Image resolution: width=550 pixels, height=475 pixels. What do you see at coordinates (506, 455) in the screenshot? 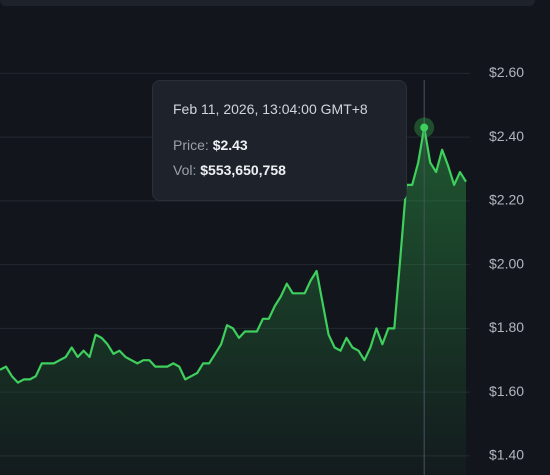
I see `y-tick-label: $1.40` at bounding box center [506, 455].